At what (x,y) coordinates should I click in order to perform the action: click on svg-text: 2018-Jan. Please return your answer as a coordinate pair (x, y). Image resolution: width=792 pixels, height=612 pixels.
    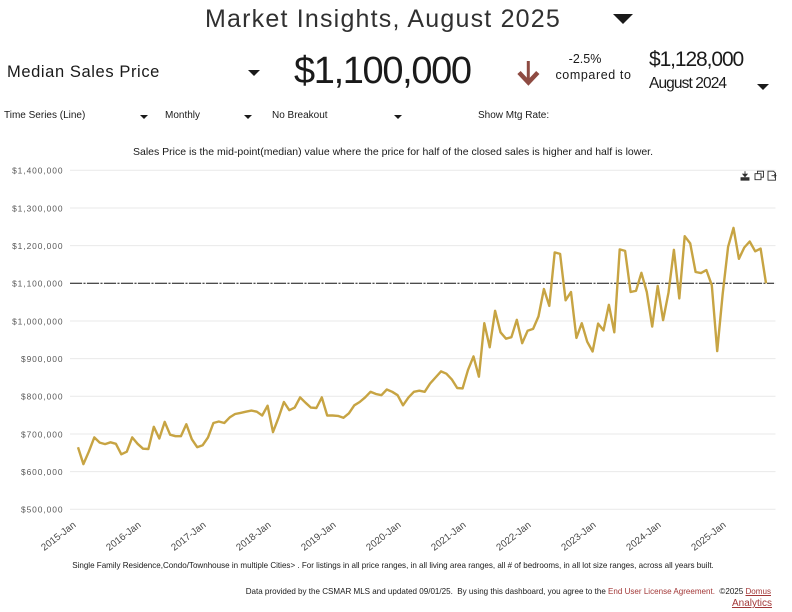
    Looking at the image, I should click on (253, 537).